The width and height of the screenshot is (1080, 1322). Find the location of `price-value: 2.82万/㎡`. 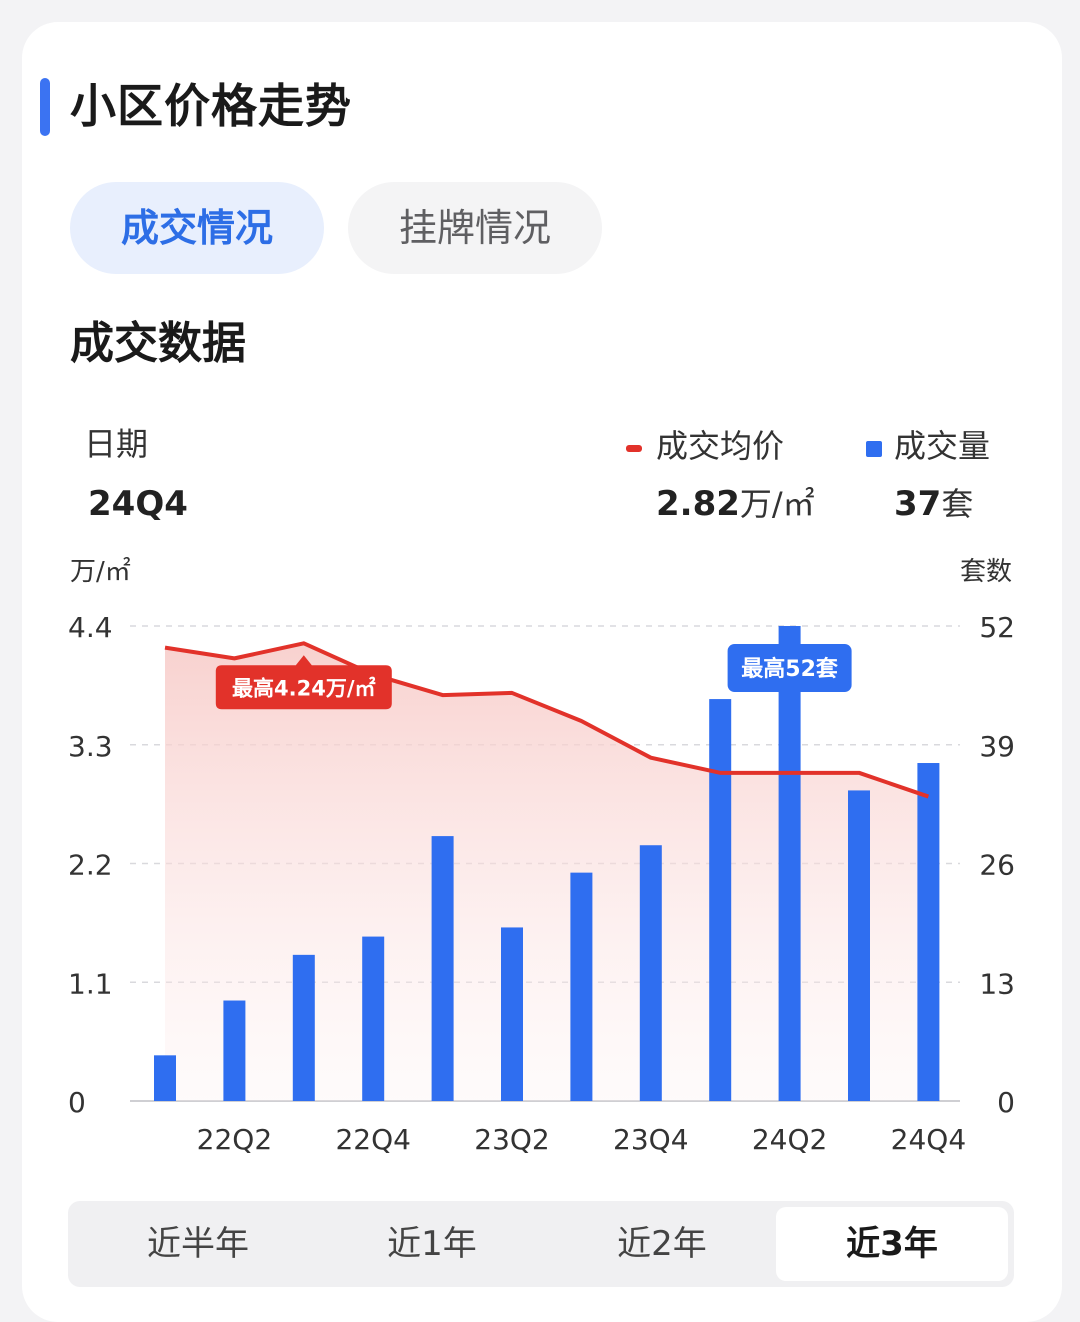

price-value: 2.82万/㎡ is located at coordinates (735, 504).